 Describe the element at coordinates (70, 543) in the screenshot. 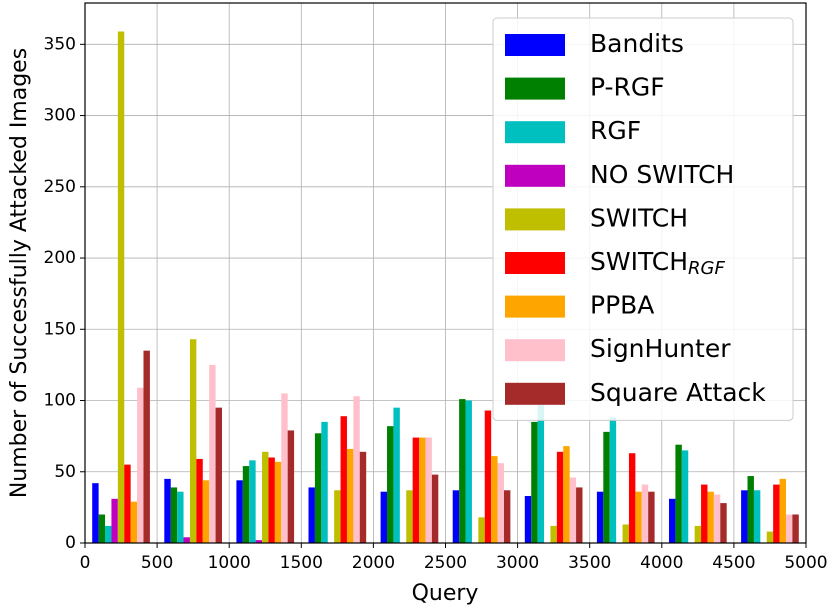

I see `y-tick-label: 0` at that location.